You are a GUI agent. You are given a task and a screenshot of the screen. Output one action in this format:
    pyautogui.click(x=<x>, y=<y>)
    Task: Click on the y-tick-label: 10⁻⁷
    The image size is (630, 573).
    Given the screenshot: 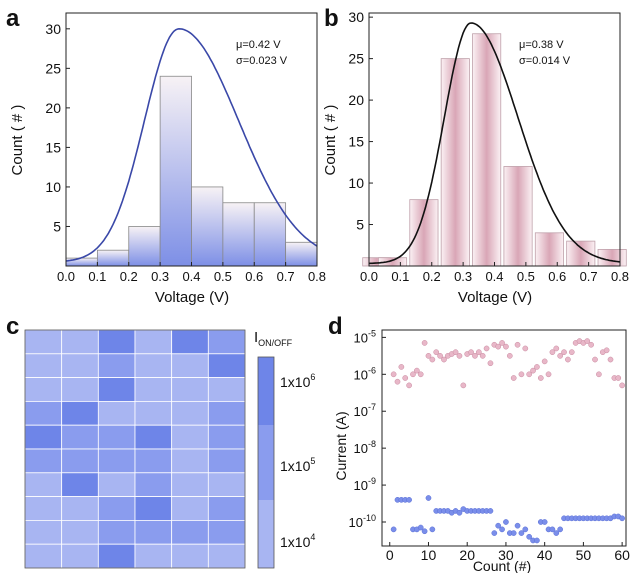 What is the action you would take?
    pyautogui.click(x=365, y=410)
    